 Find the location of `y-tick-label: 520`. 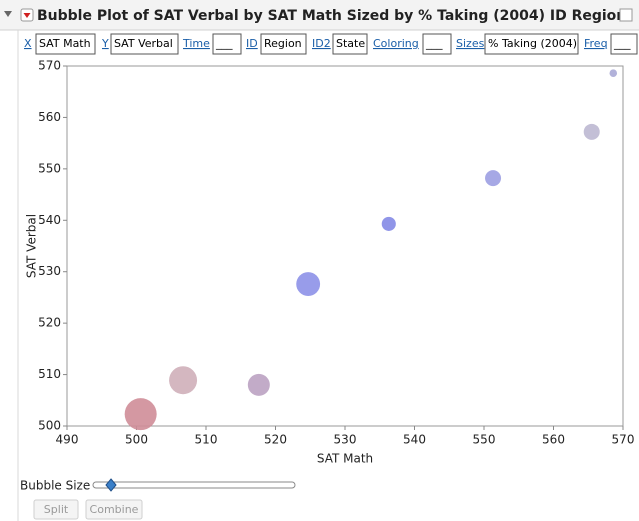

y-tick-label: 520 is located at coordinates (49, 323).